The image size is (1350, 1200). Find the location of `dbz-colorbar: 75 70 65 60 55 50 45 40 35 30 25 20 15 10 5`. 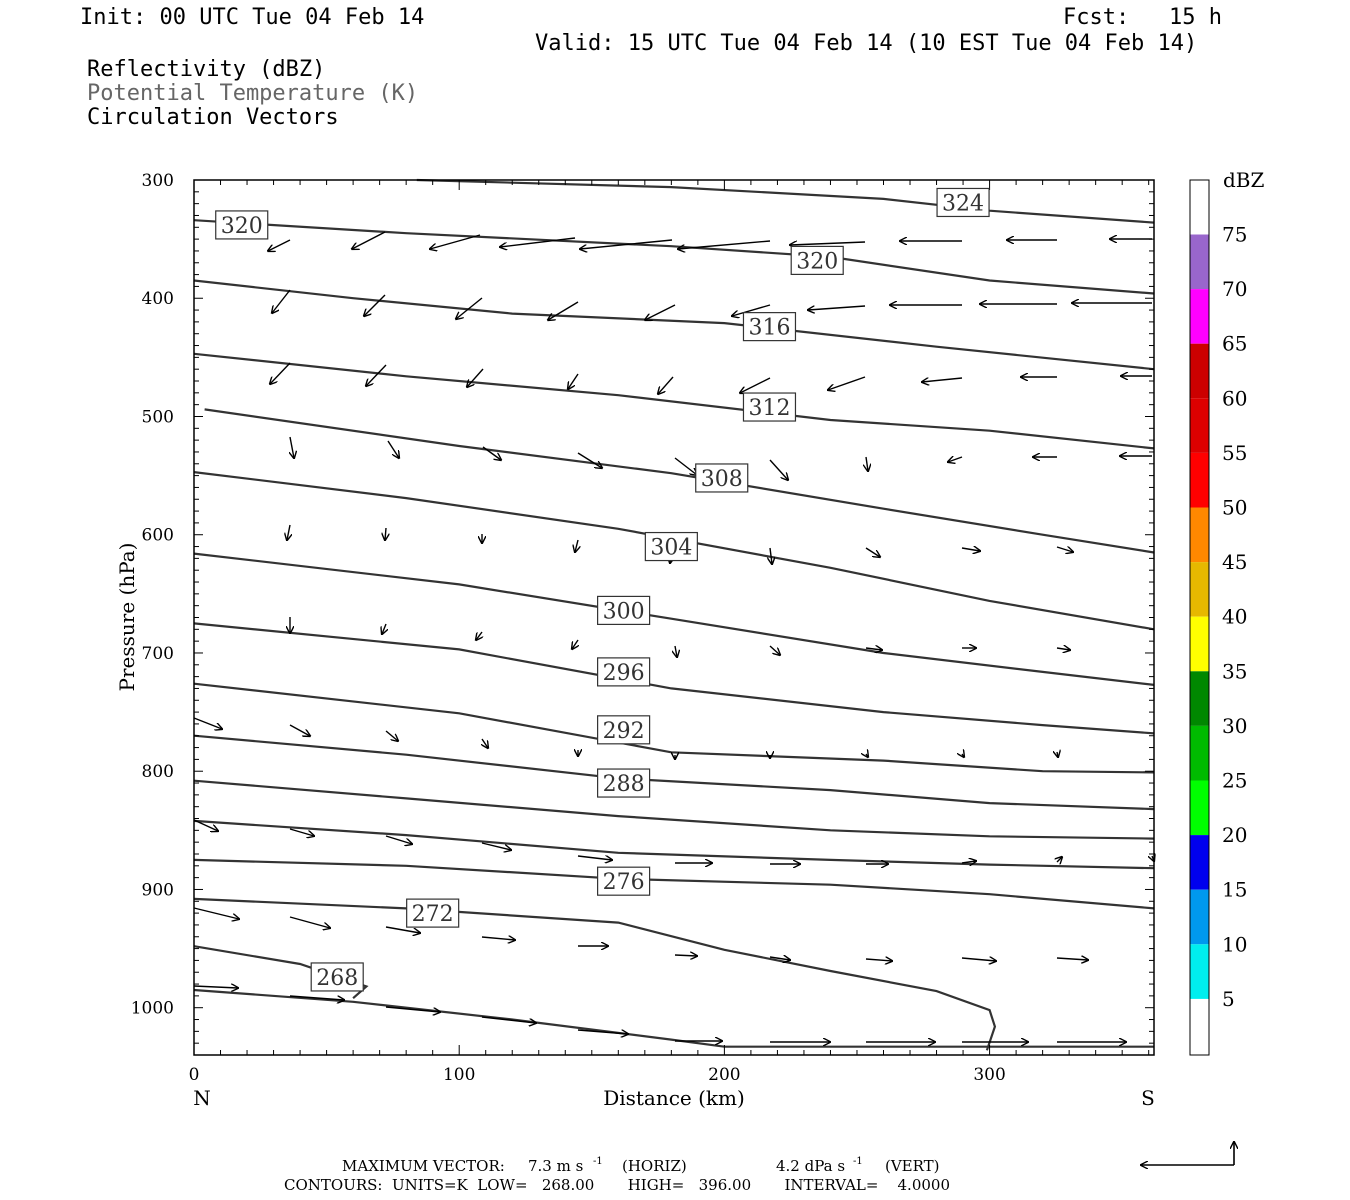

dbz-colorbar: 75 70 65 60 55 50 45 40 35 30 25 20 15 10 5 is located at coordinates (1218, 617).